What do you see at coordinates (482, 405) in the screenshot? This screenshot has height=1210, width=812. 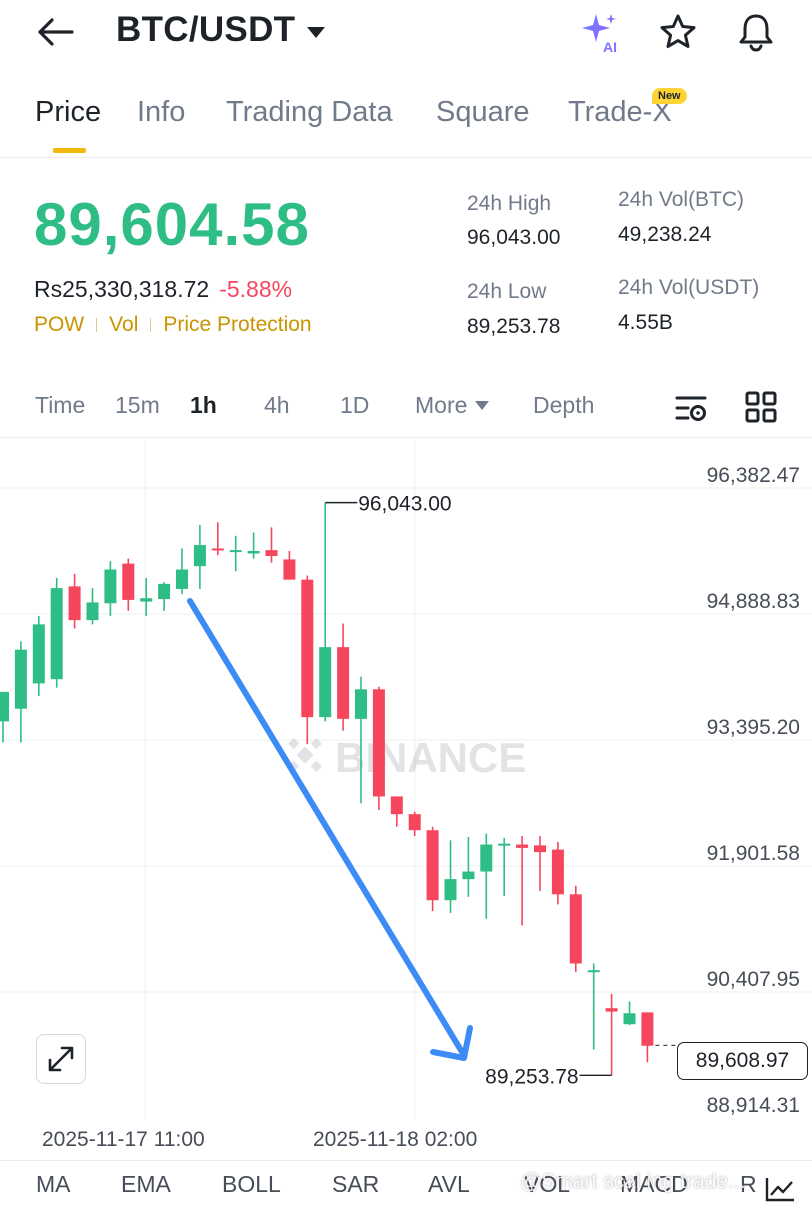 I see `caret-down-icon` at bounding box center [482, 405].